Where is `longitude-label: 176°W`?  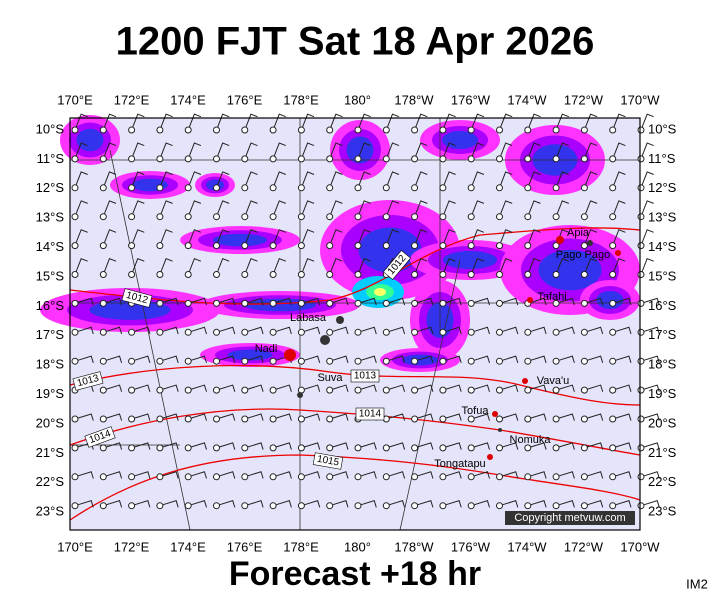
longitude-label: 176°W is located at coordinates (471, 546).